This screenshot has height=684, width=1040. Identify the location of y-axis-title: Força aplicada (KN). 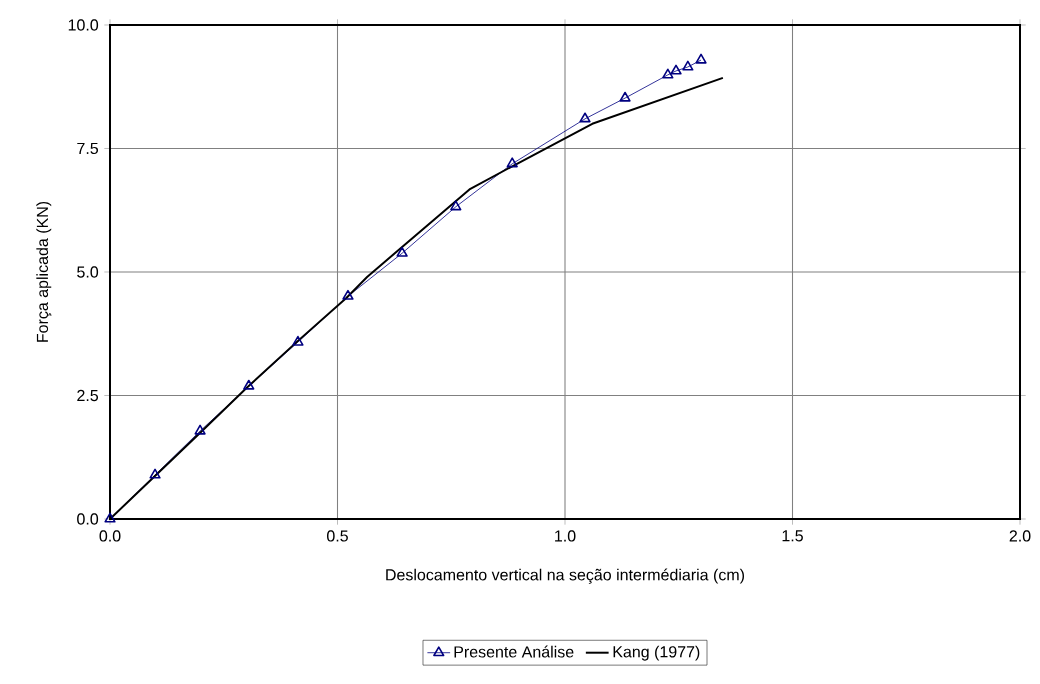
(44, 271).